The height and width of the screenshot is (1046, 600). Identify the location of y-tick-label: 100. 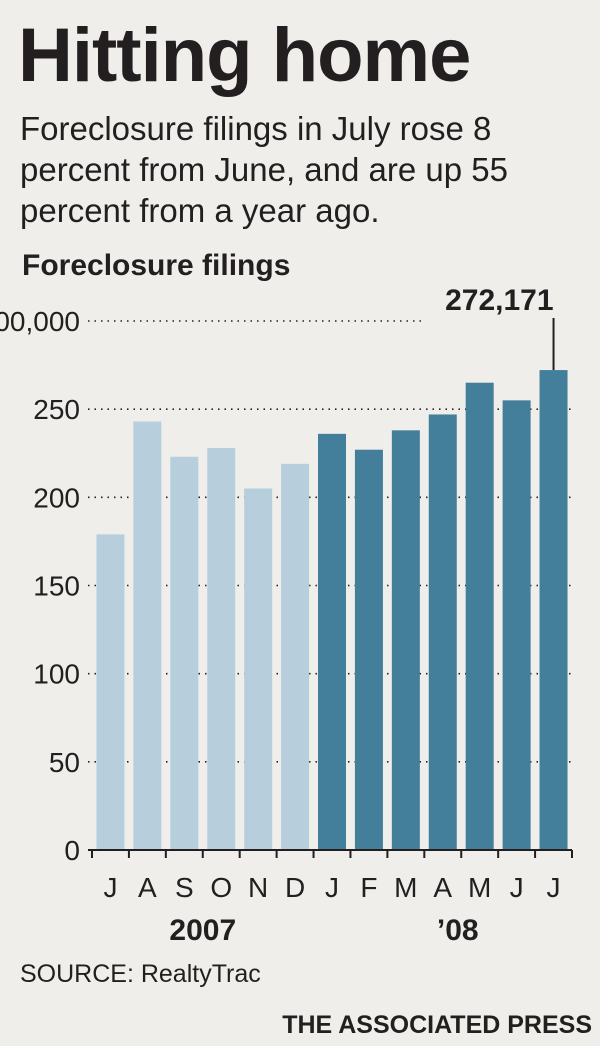
(56, 674).